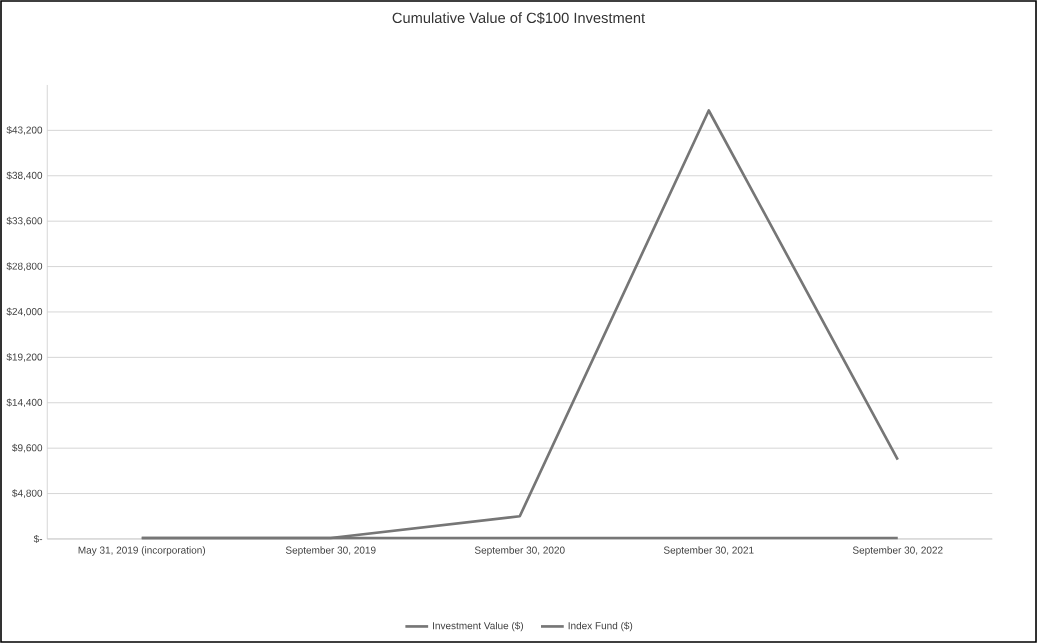  Describe the element at coordinates (518, 18) in the screenshot. I see `chart-title: Cumulative Value of C$100 Investment` at that location.